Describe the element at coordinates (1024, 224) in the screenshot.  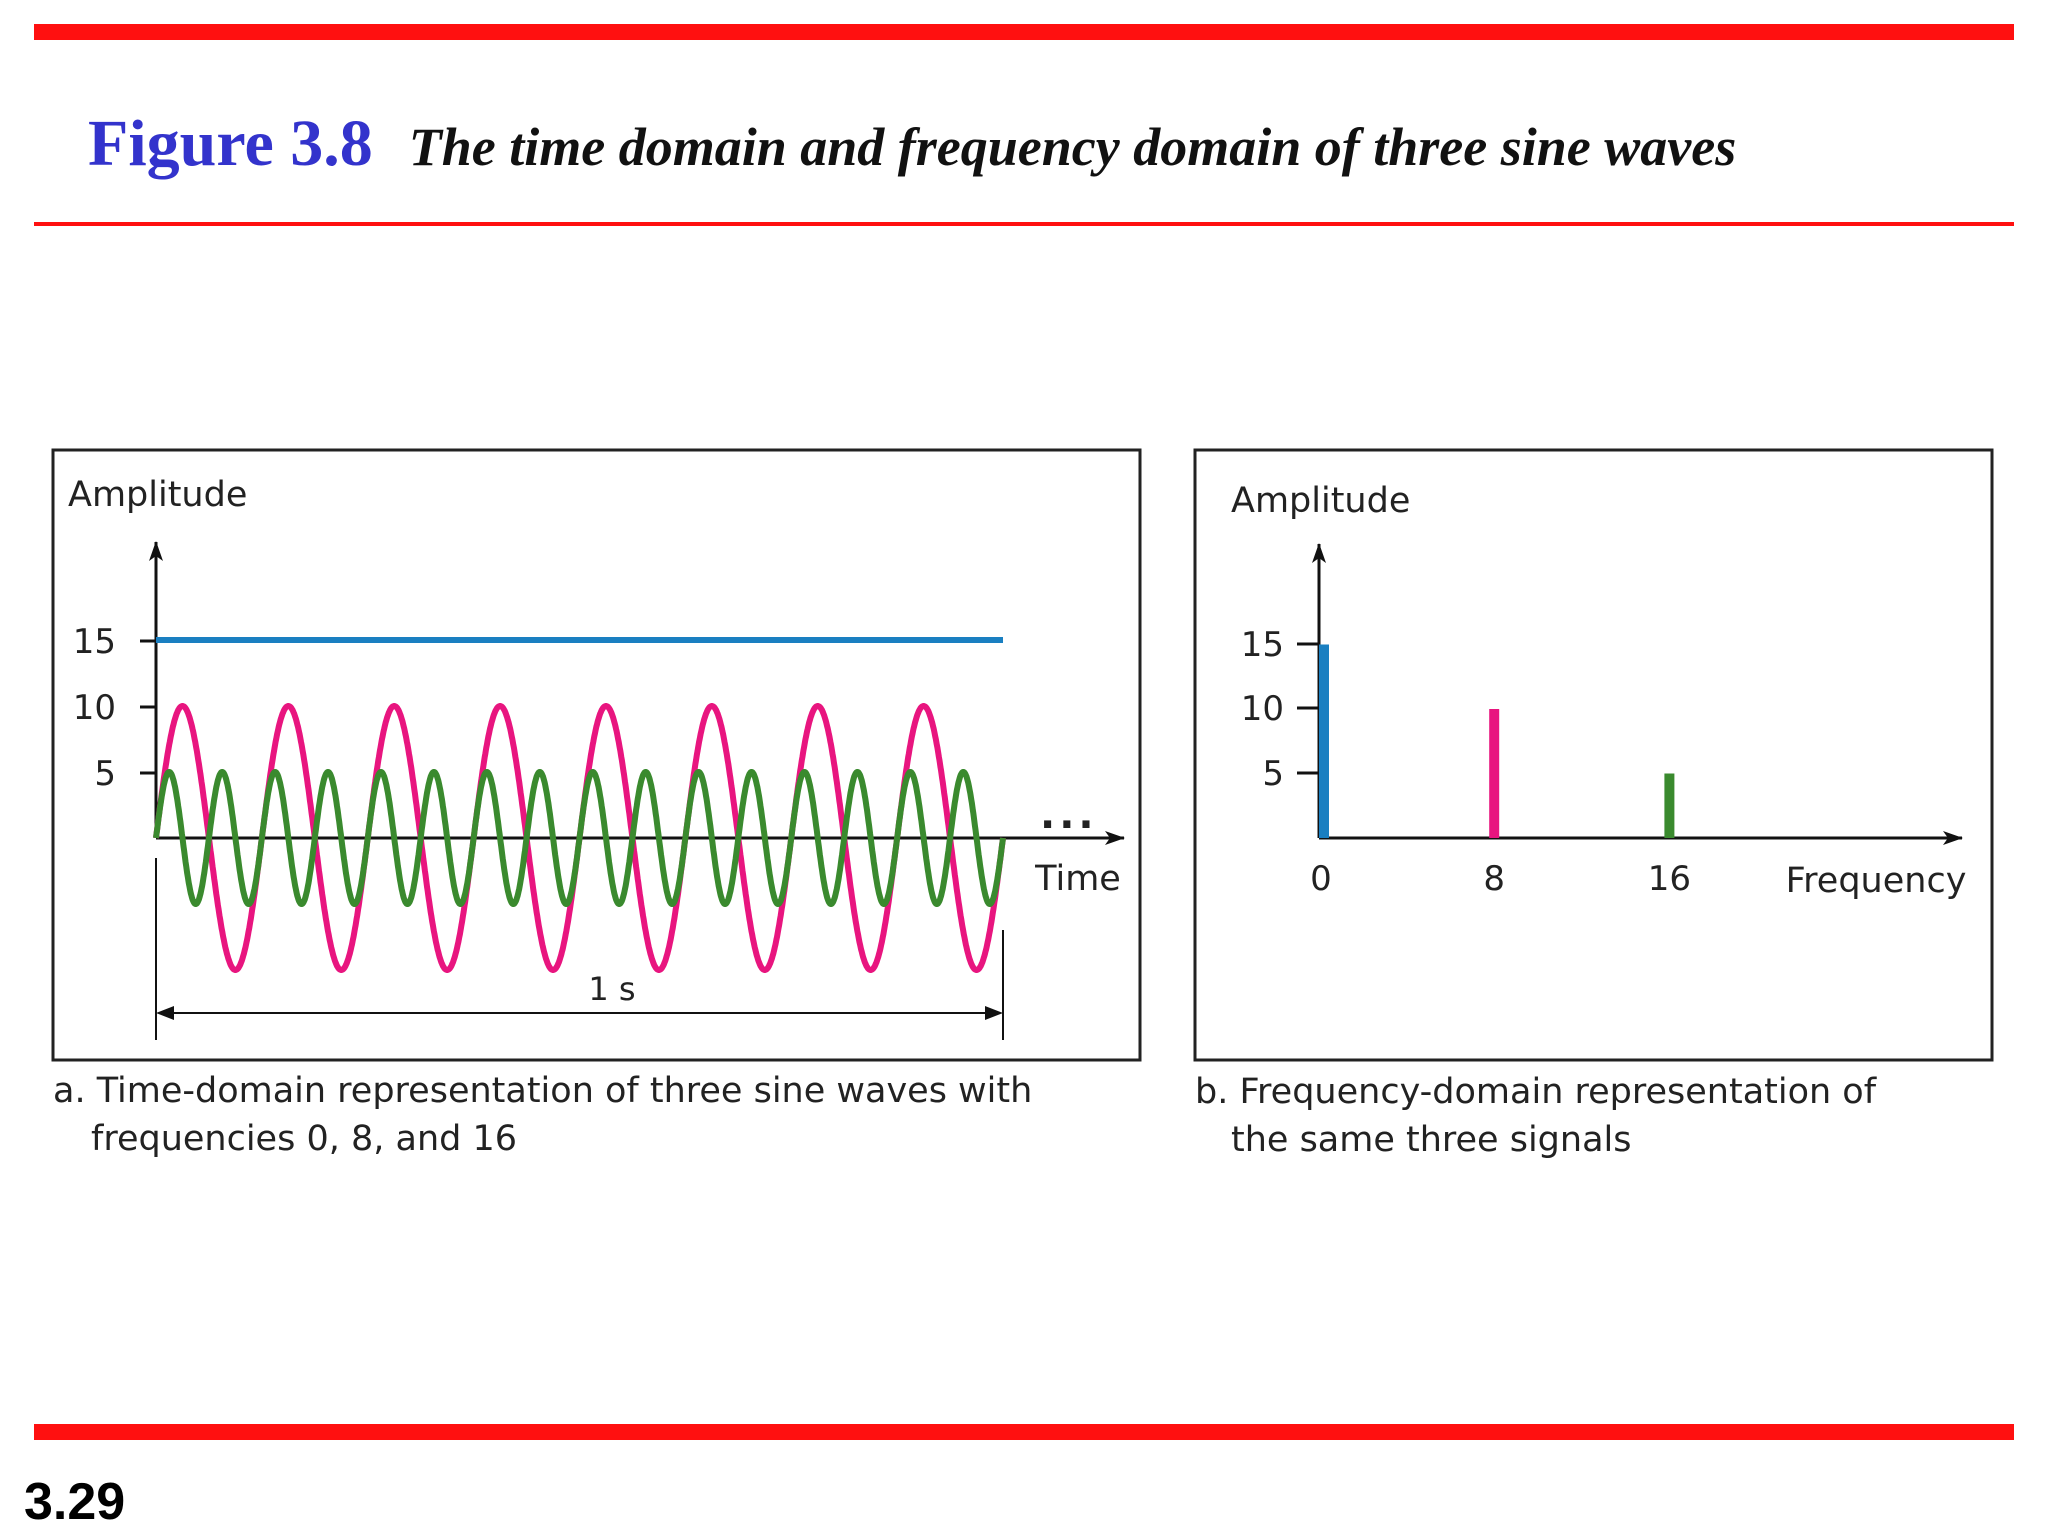
I see `title-underline-rule` at that location.